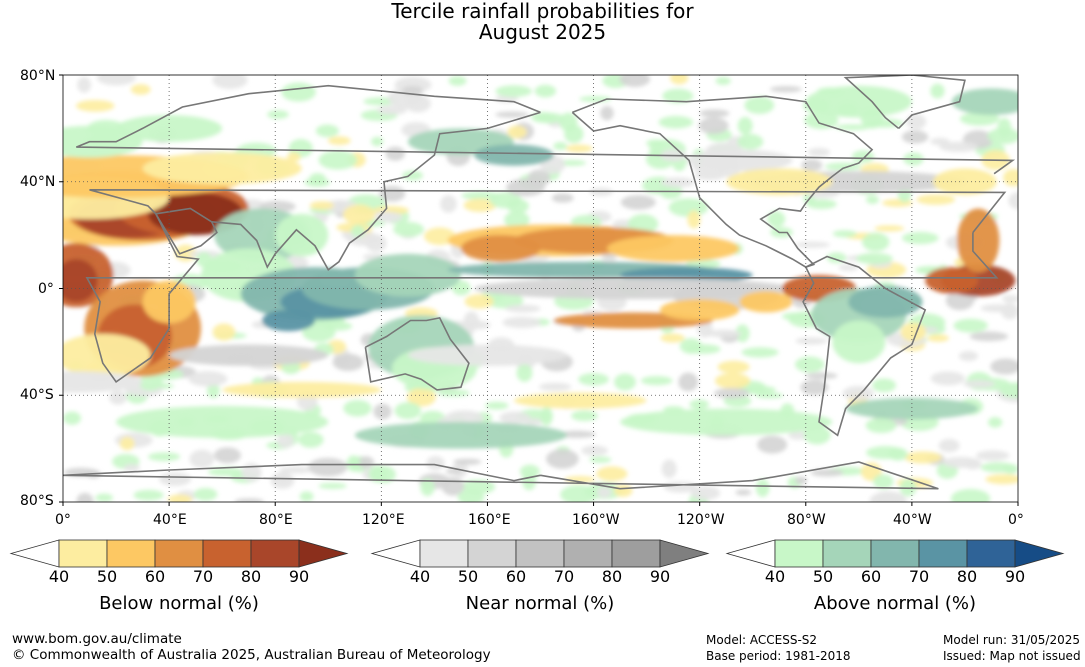 The width and height of the screenshot is (1085, 667). What do you see at coordinates (542, 11) in the screenshot?
I see `map-title-line1: Tercile rainfall probabilities for` at bounding box center [542, 11].